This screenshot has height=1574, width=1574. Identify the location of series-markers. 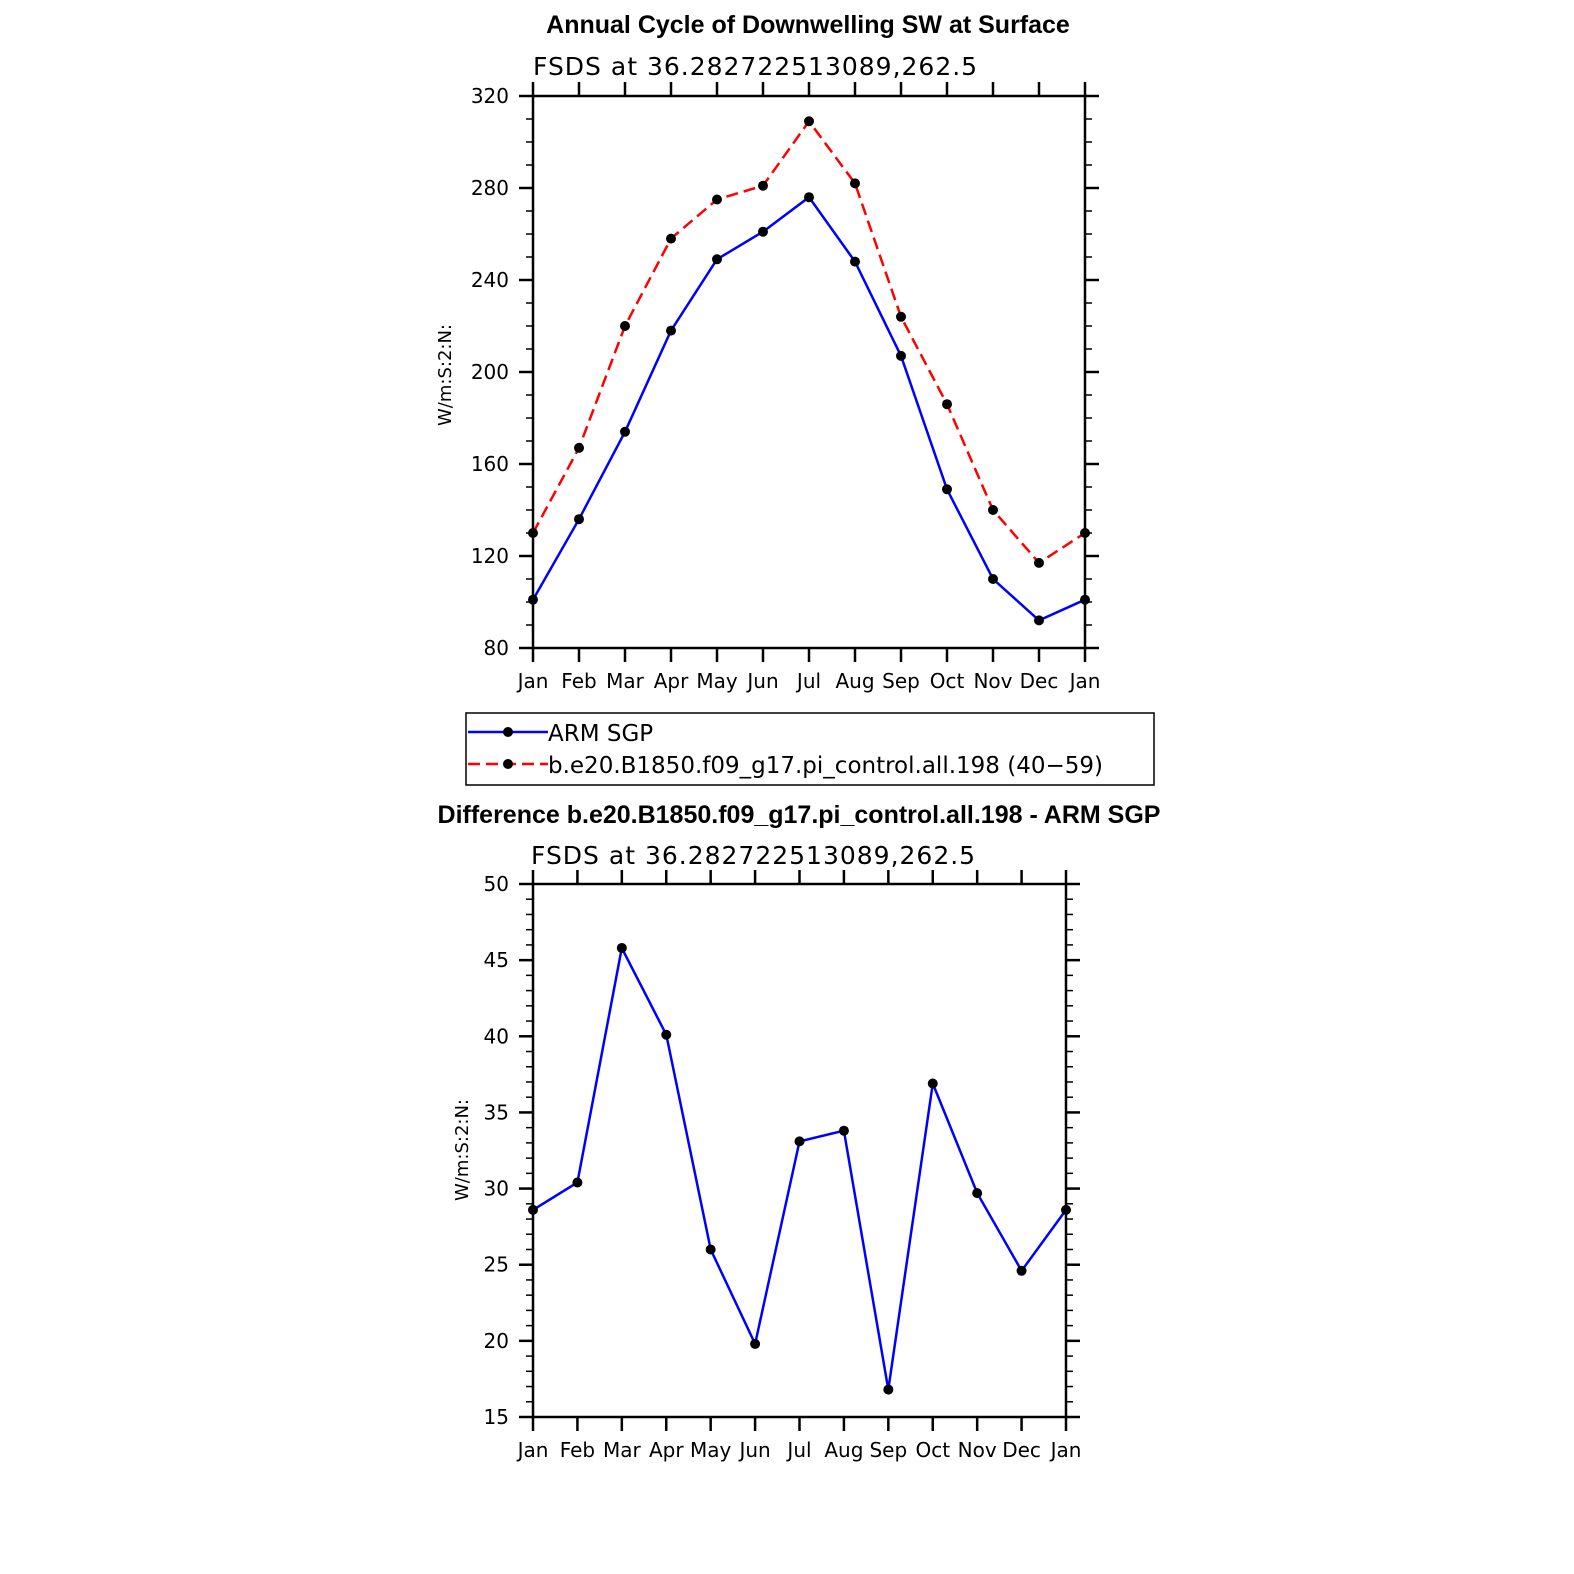
(809, 371).